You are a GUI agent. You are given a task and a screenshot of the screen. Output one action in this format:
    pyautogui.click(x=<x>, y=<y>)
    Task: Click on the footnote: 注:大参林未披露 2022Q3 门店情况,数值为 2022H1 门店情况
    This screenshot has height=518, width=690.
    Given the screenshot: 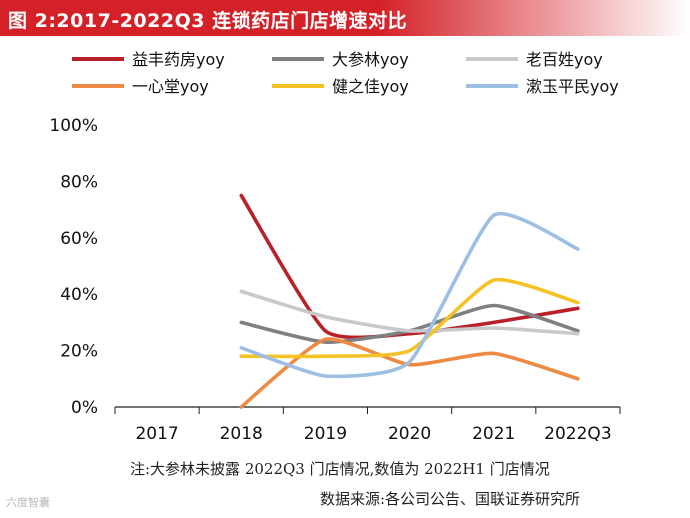 What is the action you would take?
    pyautogui.click(x=340, y=469)
    